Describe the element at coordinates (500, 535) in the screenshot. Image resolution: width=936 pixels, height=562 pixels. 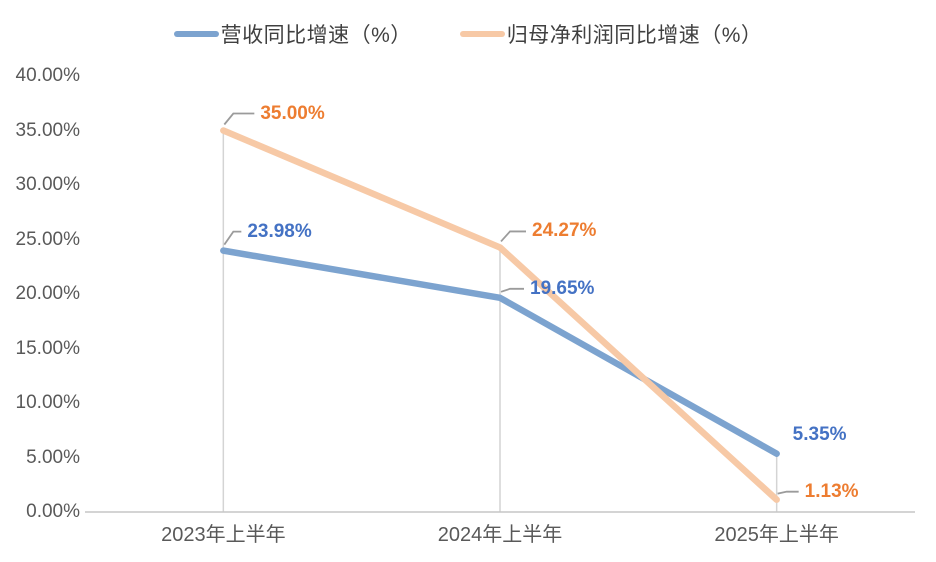
I see `x-axis-category-label: 2024年上半年` at that location.